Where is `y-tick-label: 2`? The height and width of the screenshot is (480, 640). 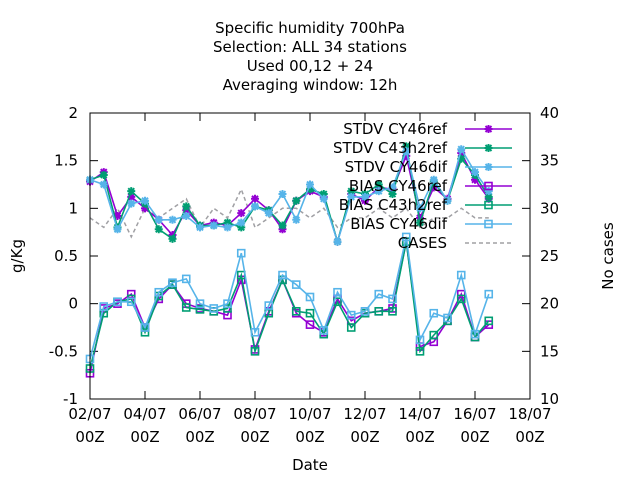 y-tick-label: 2 is located at coordinates (73, 113).